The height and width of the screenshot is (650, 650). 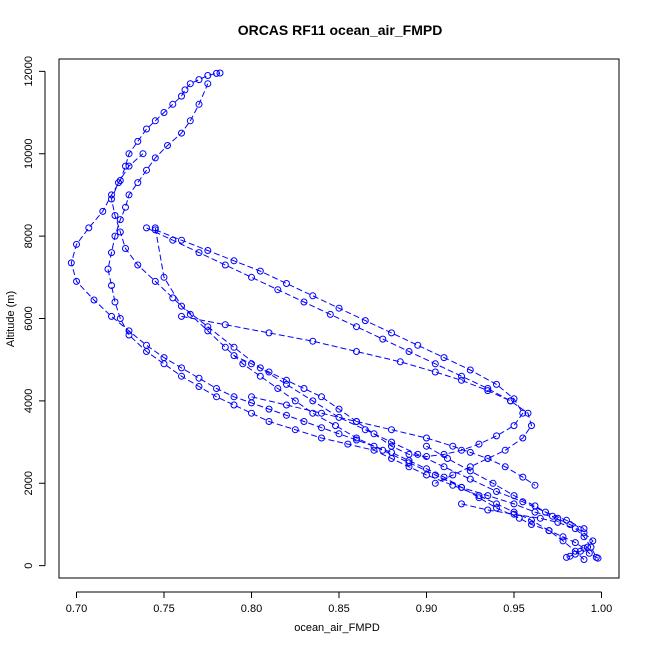 What do you see at coordinates (29, 236) in the screenshot?
I see `y-tick-label: 8000` at bounding box center [29, 236].